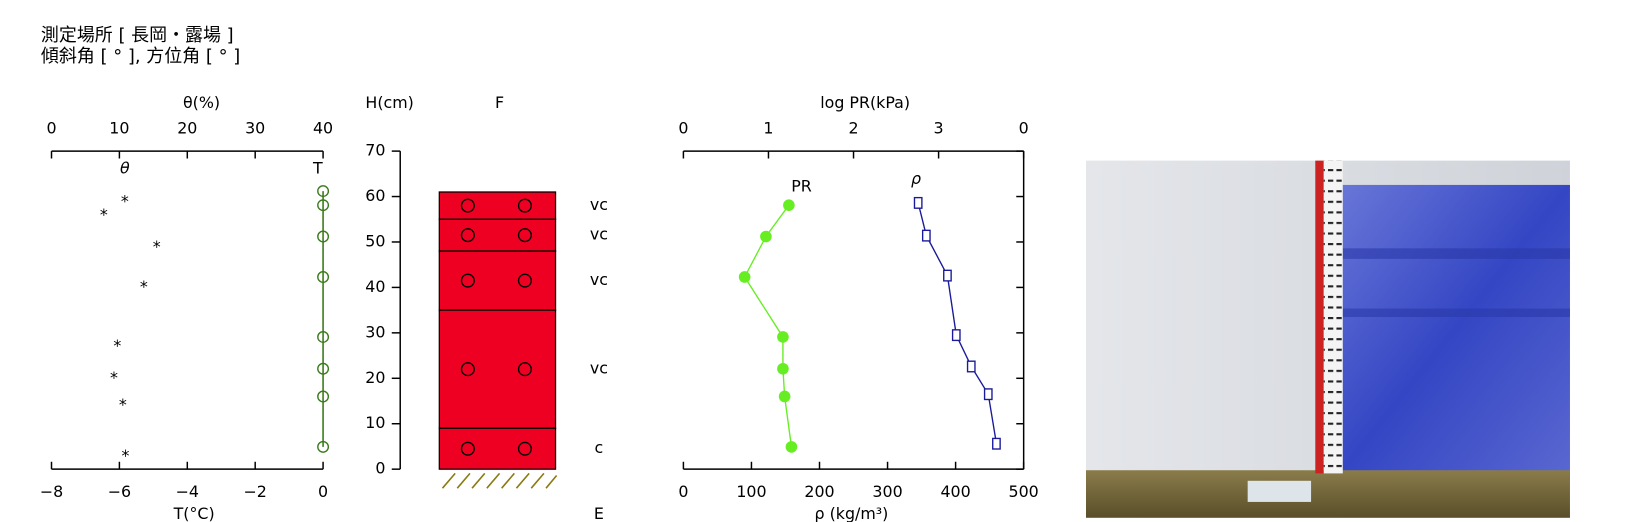 The image size is (1650, 522). What do you see at coordinates (323, 127) in the screenshot?
I see `tick-label: 40` at bounding box center [323, 127].